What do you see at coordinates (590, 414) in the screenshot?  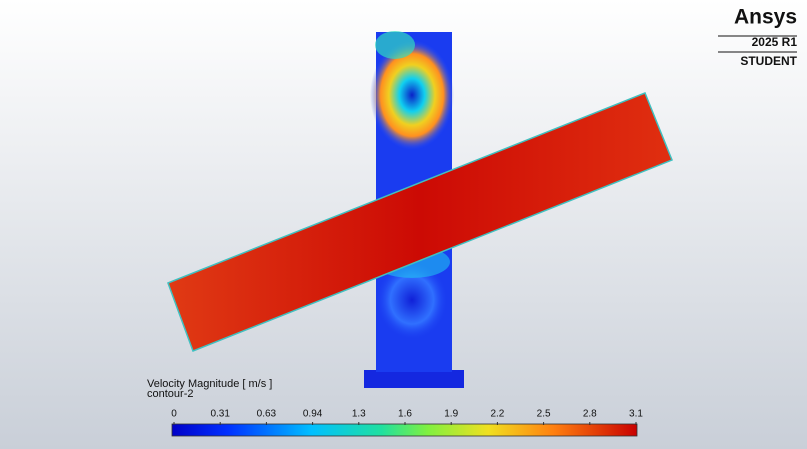 I see `colorbar-tick-label: 2.8` at bounding box center [590, 414].